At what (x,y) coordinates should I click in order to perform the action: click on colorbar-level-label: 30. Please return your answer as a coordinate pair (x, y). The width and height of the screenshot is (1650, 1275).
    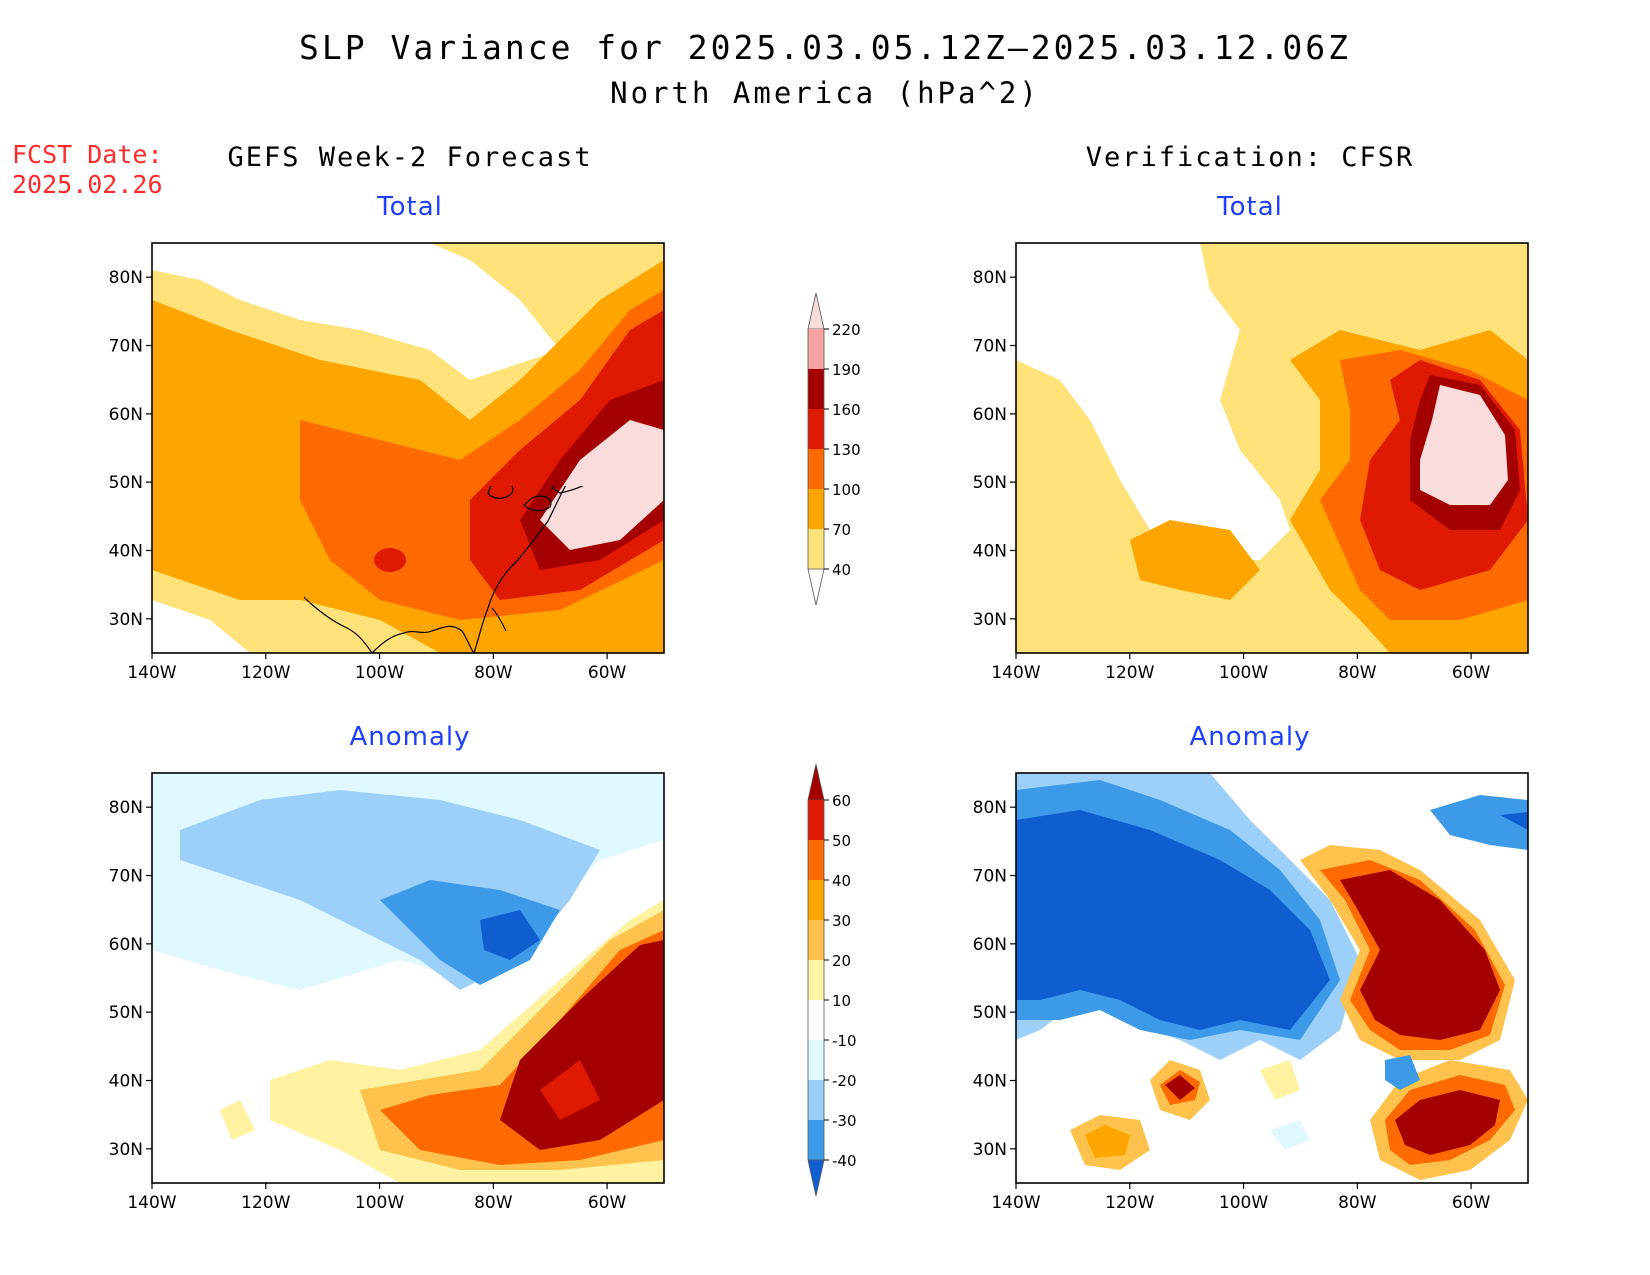
    Looking at the image, I should click on (841, 921).